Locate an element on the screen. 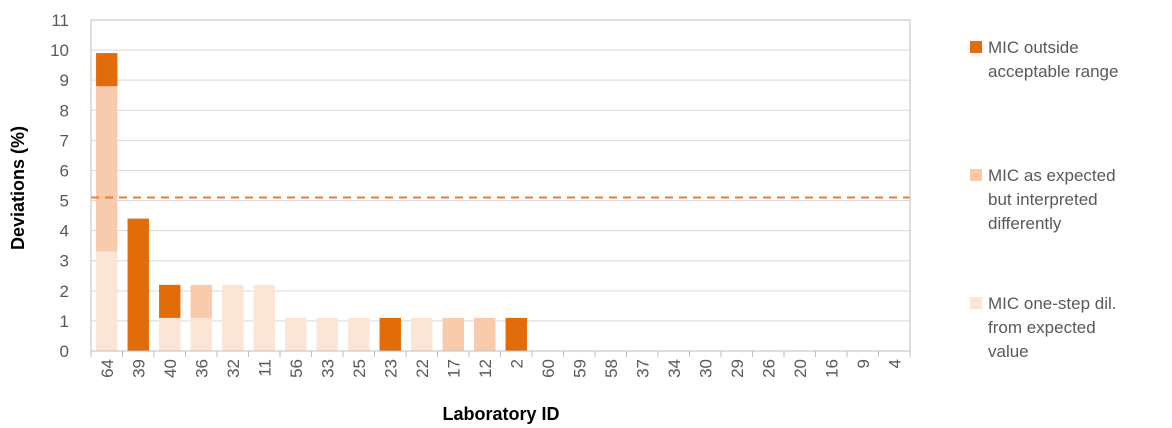 The height and width of the screenshot is (428, 1172). y-tick-labels: 0 1 2 3 4 5 6 7 8 9 10 11 is located at coordinates (59, 186).